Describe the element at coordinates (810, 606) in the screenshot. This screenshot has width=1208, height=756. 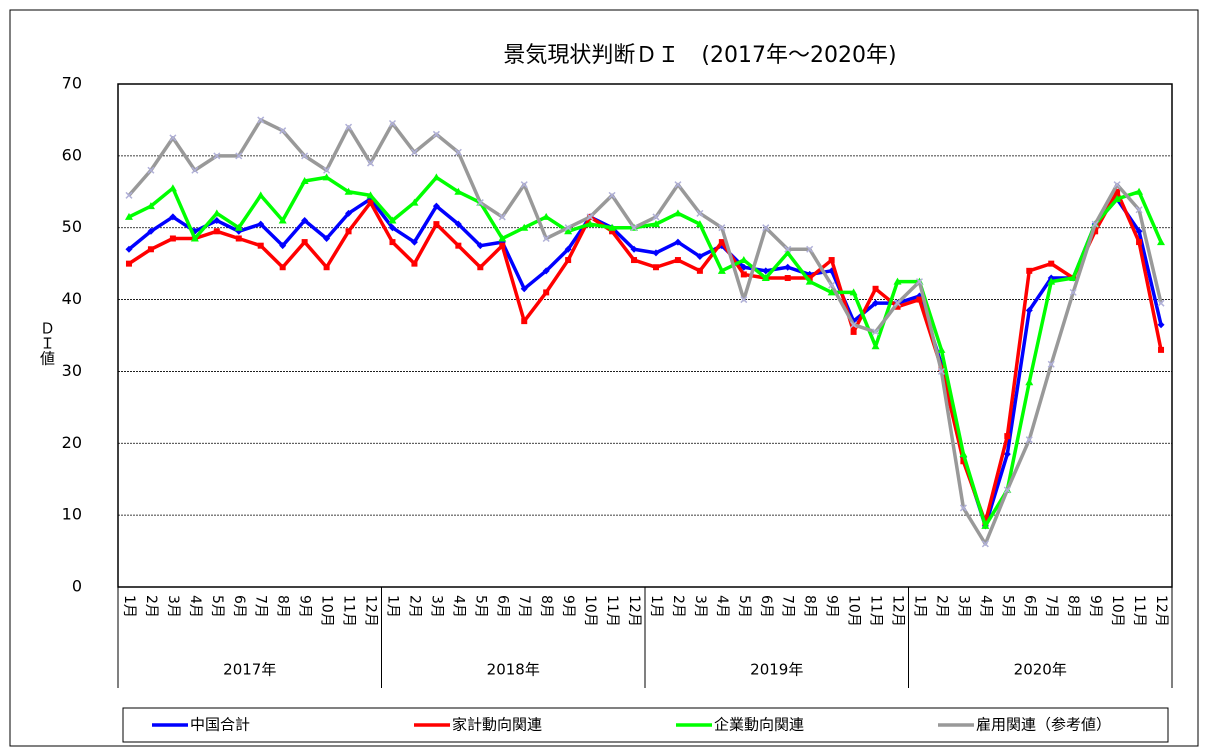
I see `x-tick-label: 8月` at that location.